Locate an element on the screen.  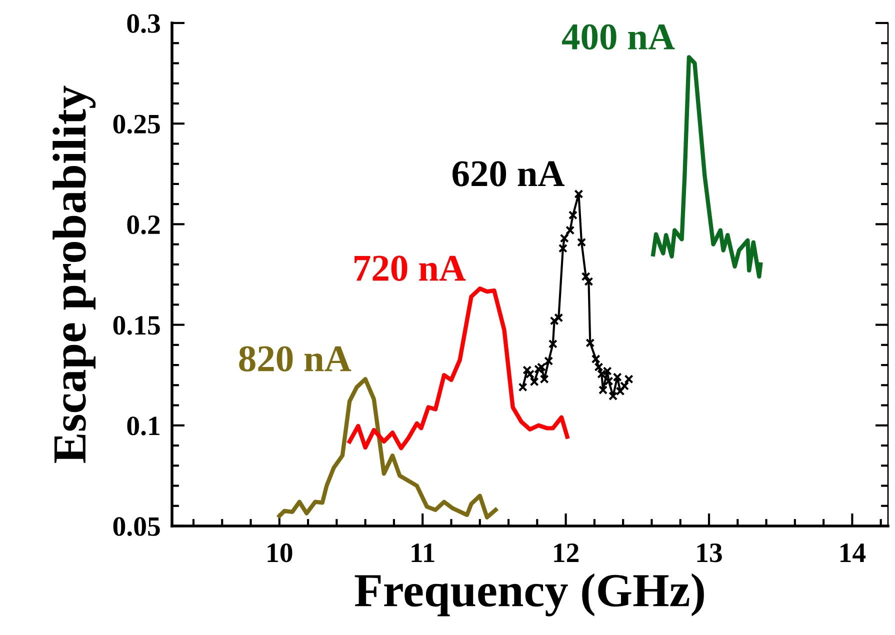
y-tick-label: 0.3 is located at coordinates (143, 24).